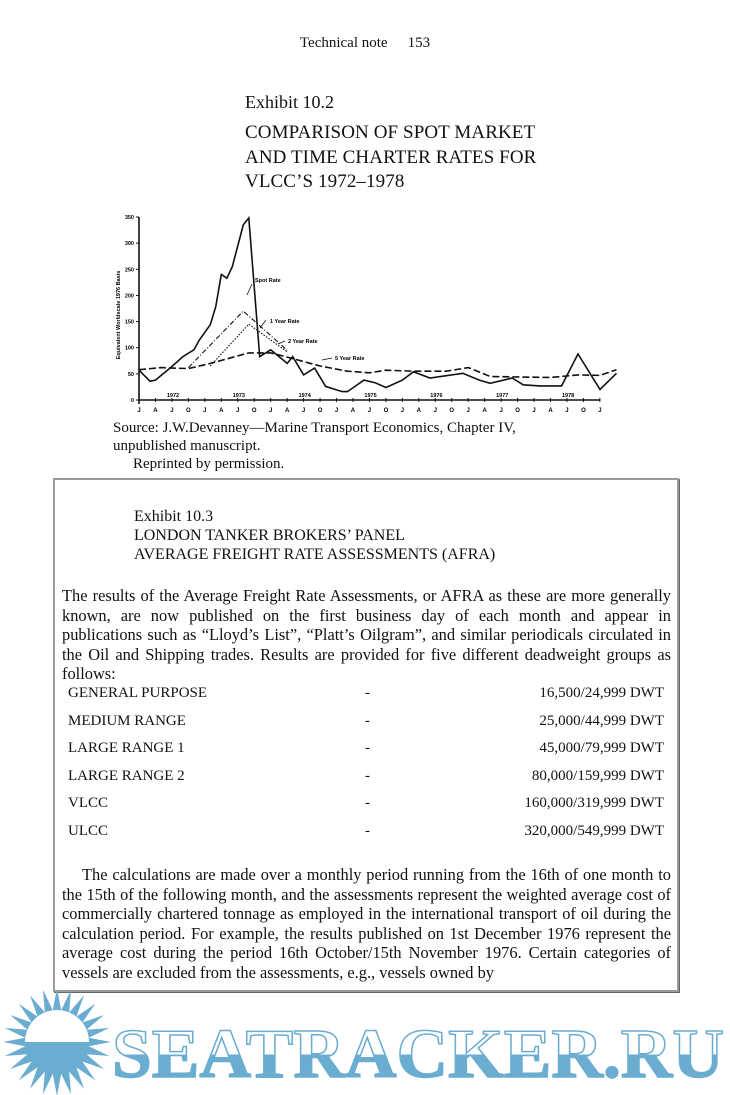 The height and width of the screenshot is (1095, 730). What do you see at coordinates (129, 323) in the screenshot?
I see `y-tick-label: 150` at bounding box center [129, 323].